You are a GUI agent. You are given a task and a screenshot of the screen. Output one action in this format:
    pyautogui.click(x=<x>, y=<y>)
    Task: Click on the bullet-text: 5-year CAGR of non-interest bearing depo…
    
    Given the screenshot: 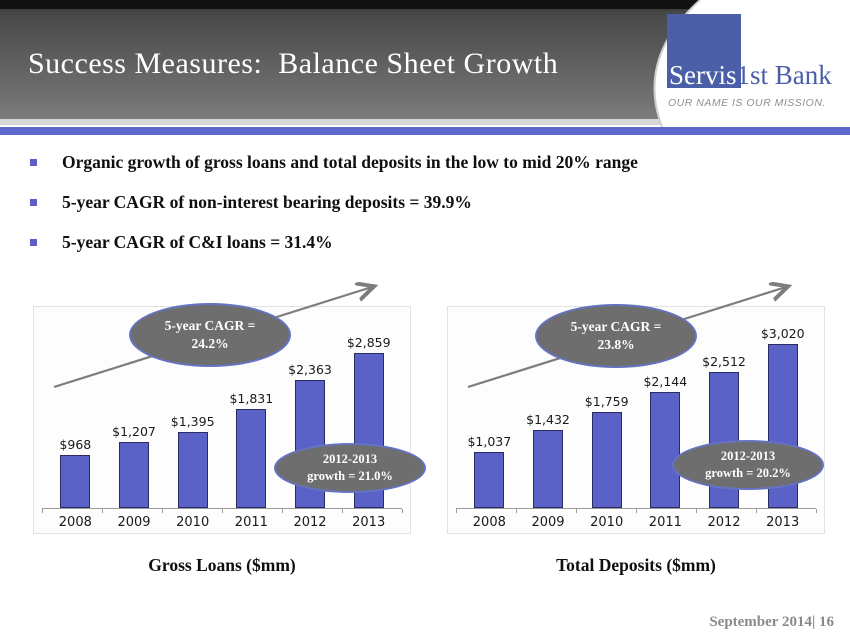 What is the action you would take?
    pyautogui.click(x=267, y=201)
    